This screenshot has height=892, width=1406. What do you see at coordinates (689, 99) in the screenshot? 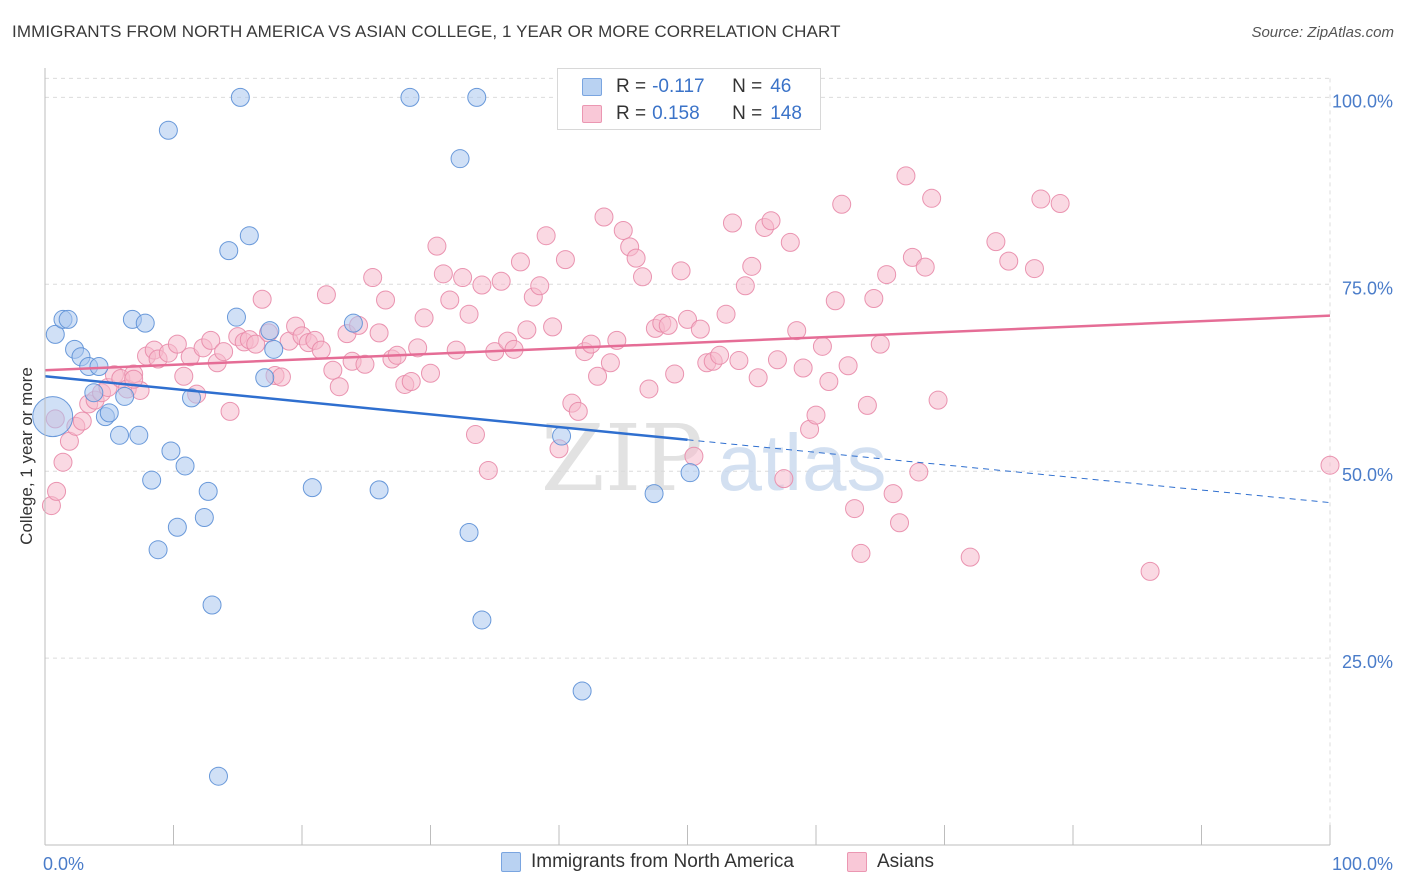
I see `correlation-stats-box: R = -0.117 N = 46 R = 0.158 N = 148` at bounding box center [689, 99].